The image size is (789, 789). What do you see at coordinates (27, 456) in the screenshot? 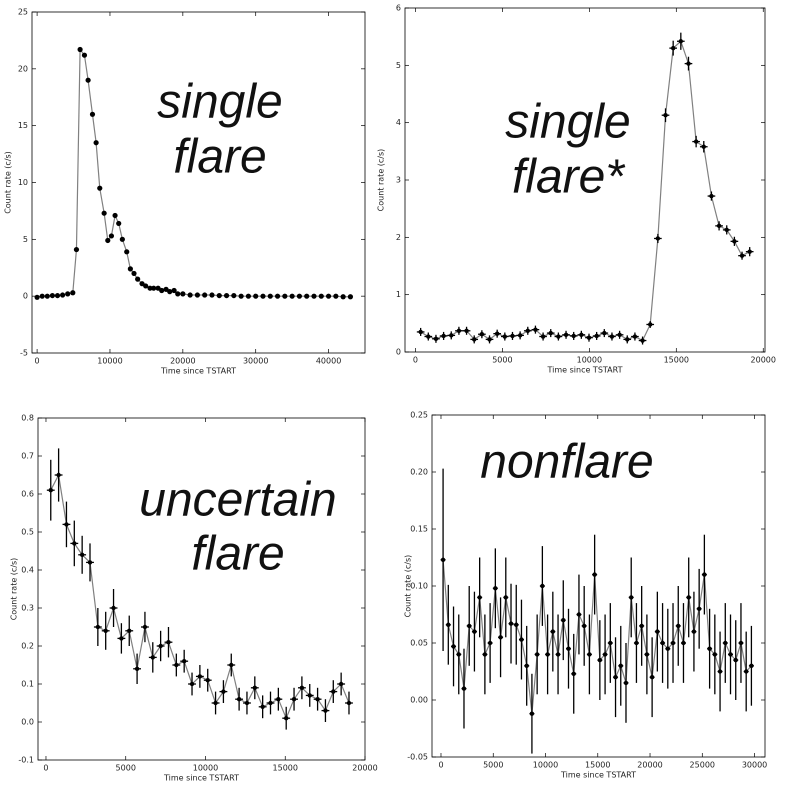
I see `y-tick-label: 0.7` at bounding box center [27, 456].